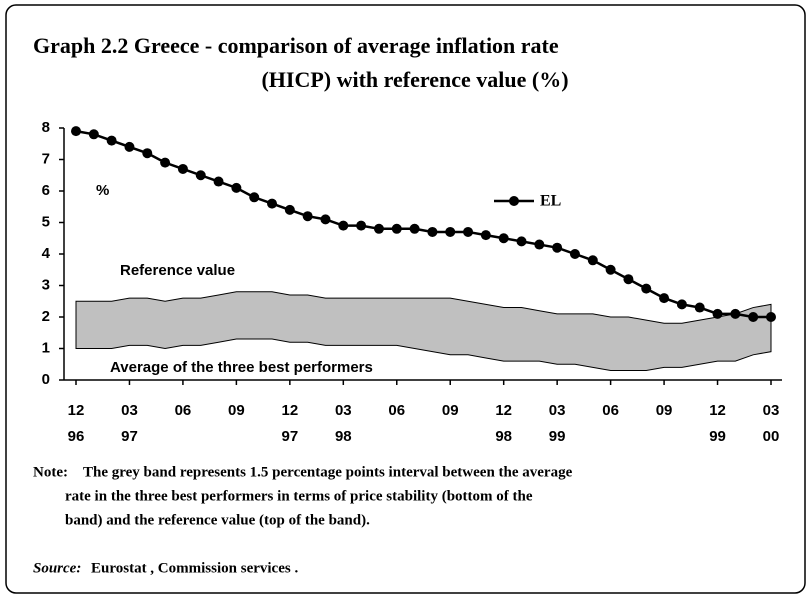 Image resolution: width=812 pixels, height=600 pixels. I want to click on y-tick-label: 5, so click(46, 221).